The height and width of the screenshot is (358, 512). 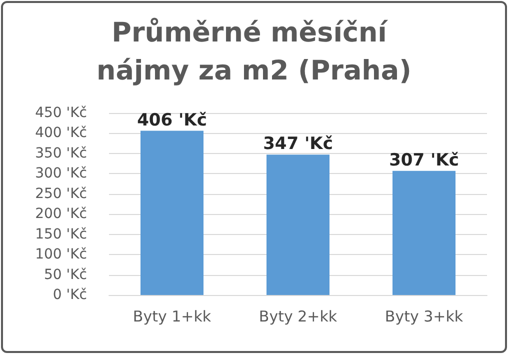 What do you see at coordinates (172, 120) in the screenshot?
I see `data-label: 406 'Kč` at bounding box center [172, 120].